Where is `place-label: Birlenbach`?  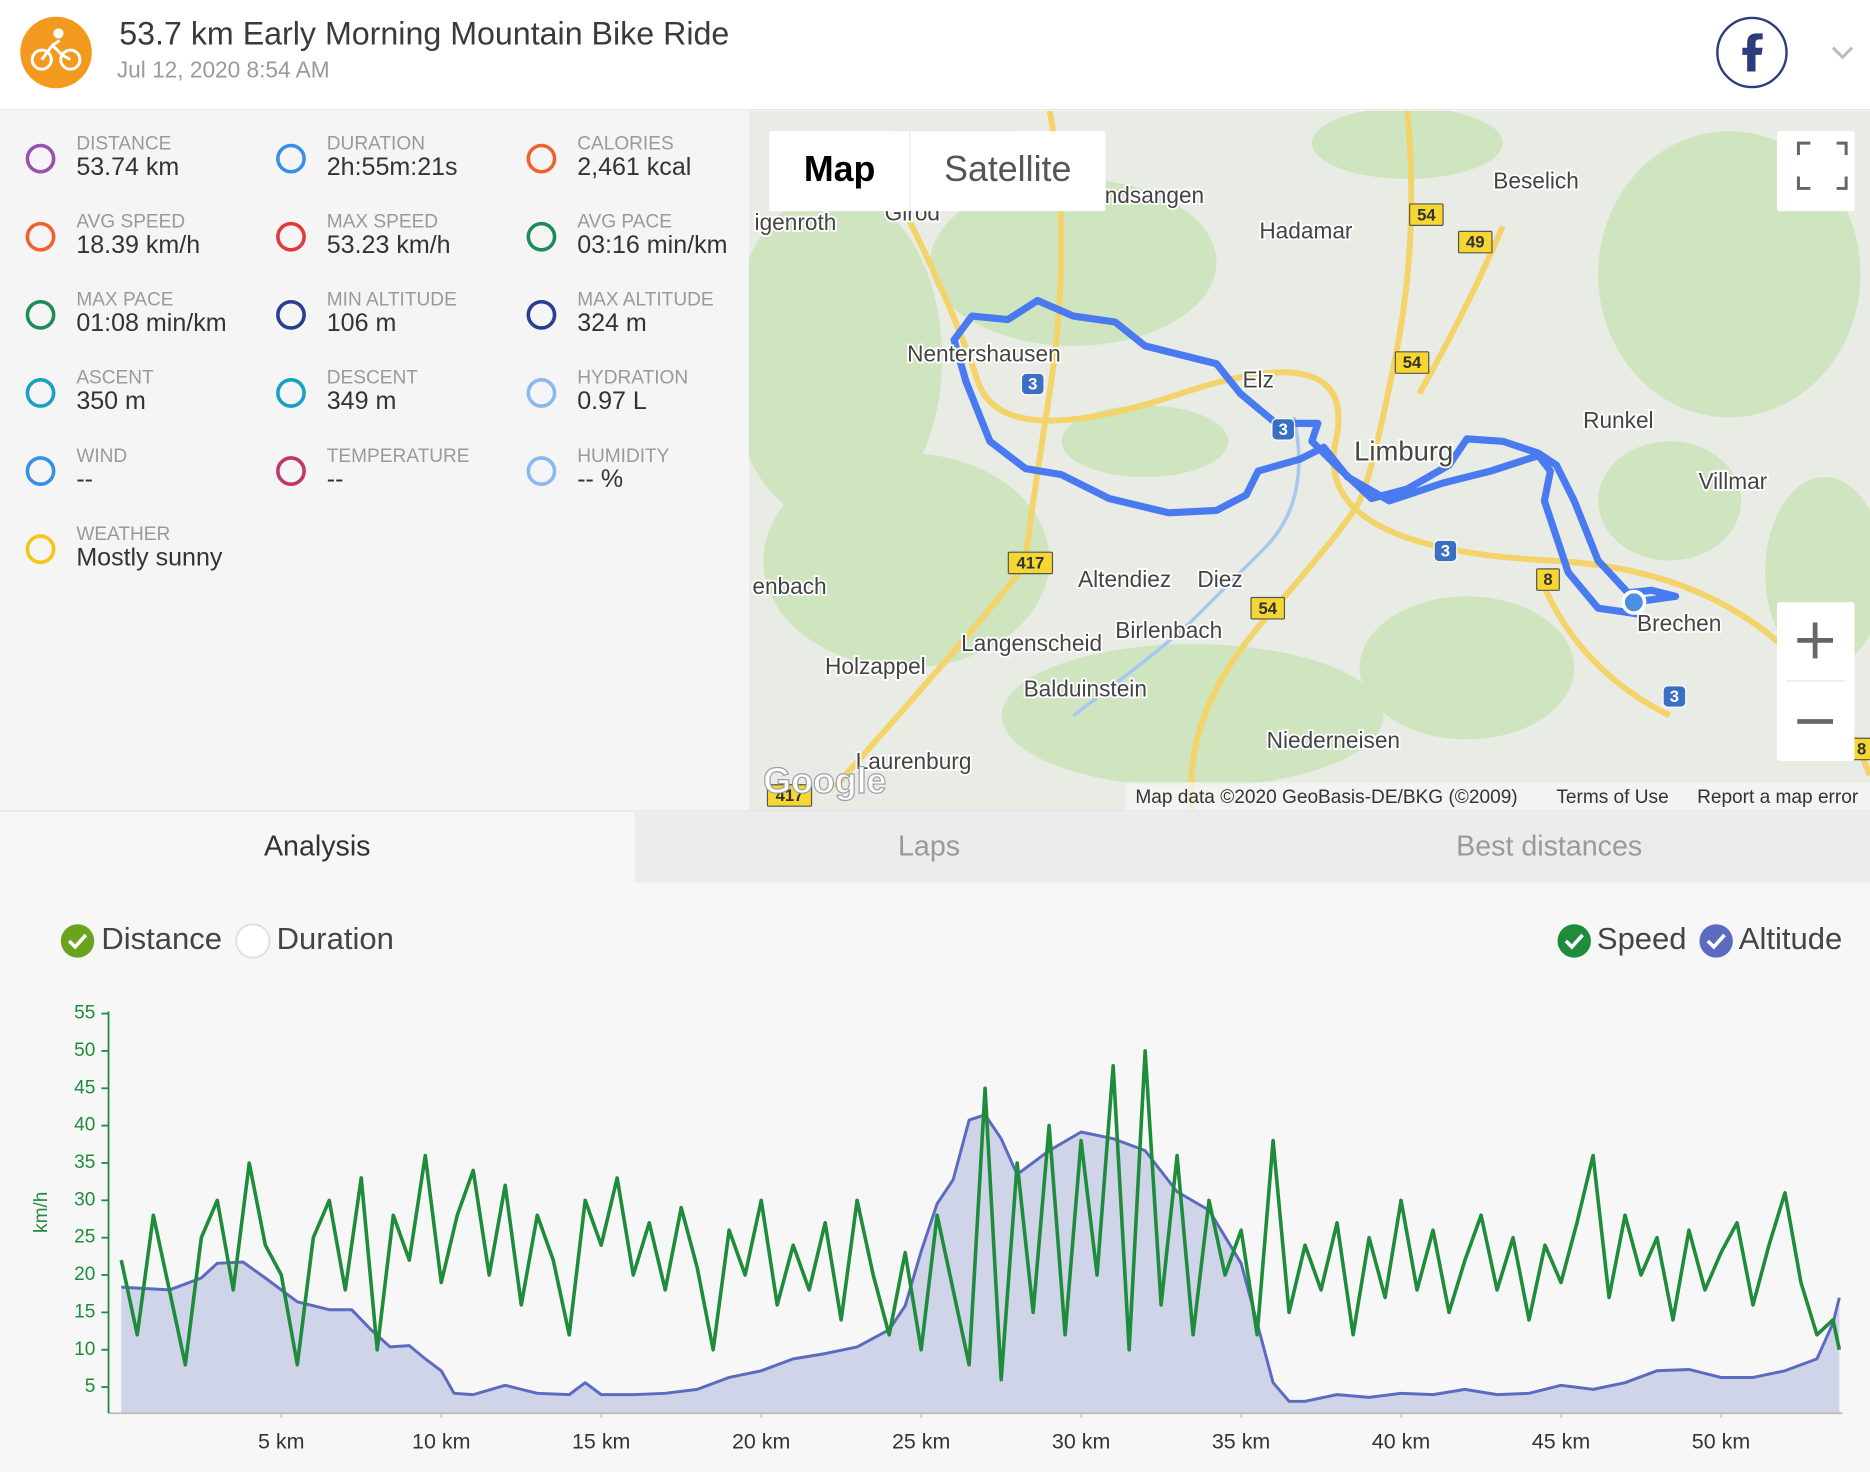
place-label: Birlenbach is located at coordinates (1168, 630).